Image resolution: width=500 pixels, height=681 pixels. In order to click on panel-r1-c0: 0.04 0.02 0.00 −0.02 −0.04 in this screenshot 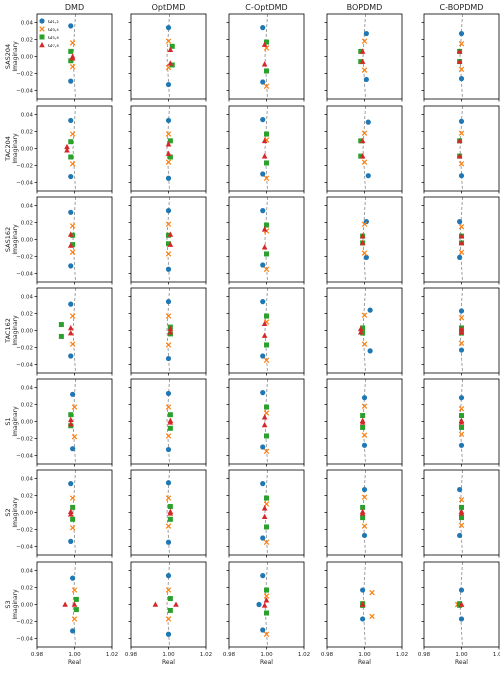, I will do `click(64, 149)`.